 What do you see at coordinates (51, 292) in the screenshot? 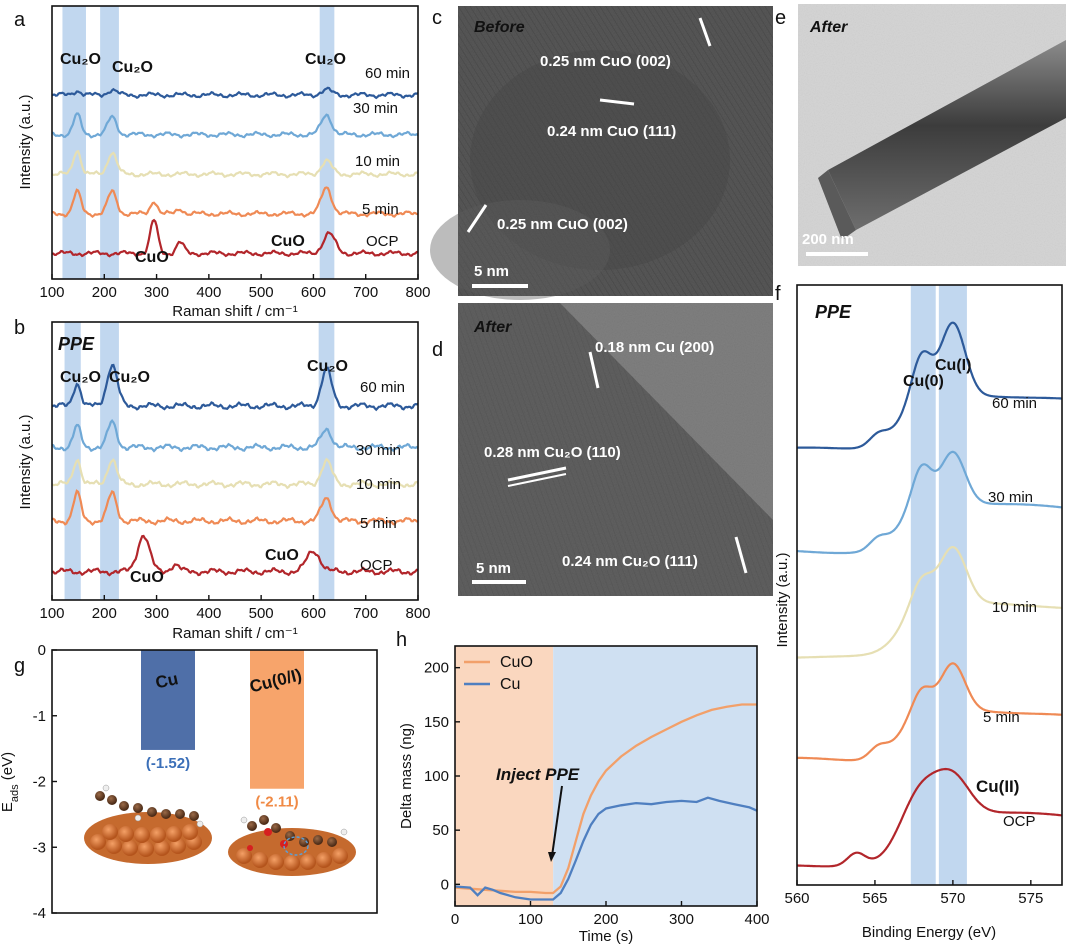
I see `a-xtick-label-100: 100` at bounding box center [51, 292].